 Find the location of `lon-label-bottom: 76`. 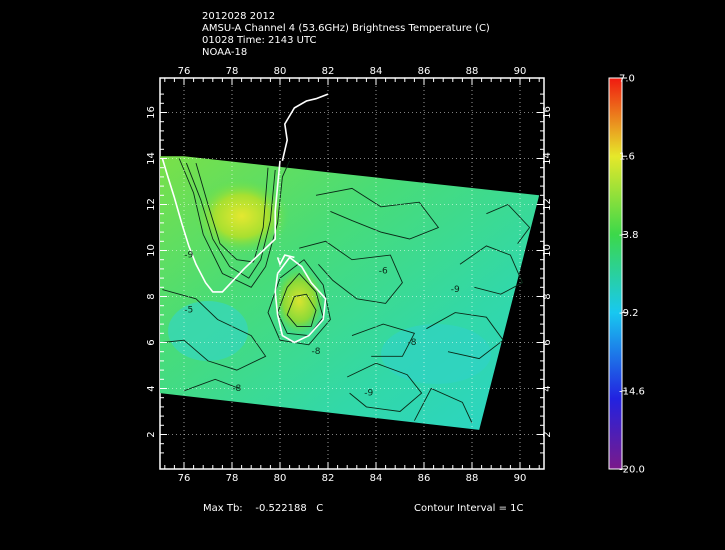

lon-label-bottom: 76 is located at coordinates (184, 478).